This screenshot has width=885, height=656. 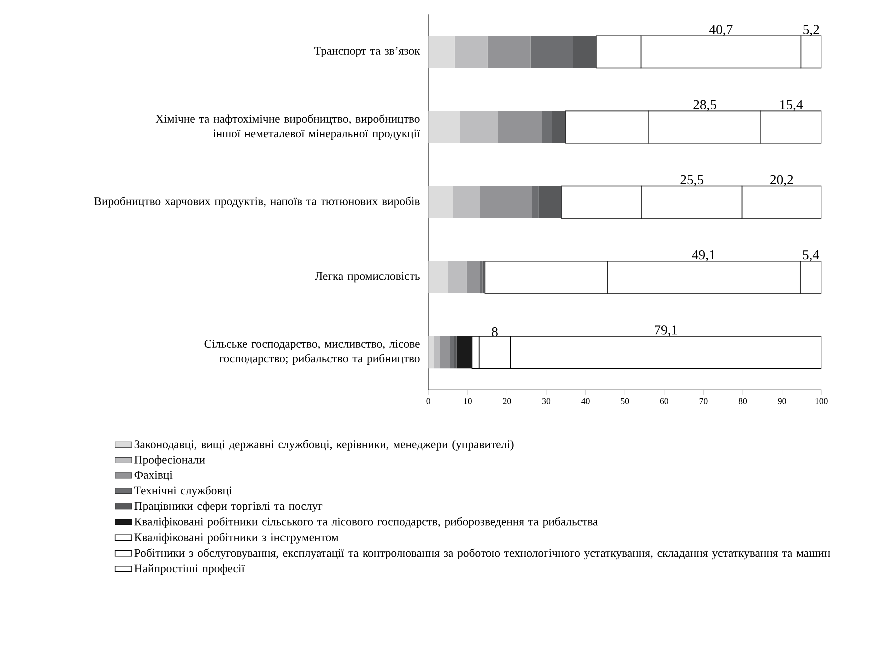 What do you see at coordinates (692, 180) in the screenshot?
I see `data-label: 25,5` at bounding box center [692, 180].